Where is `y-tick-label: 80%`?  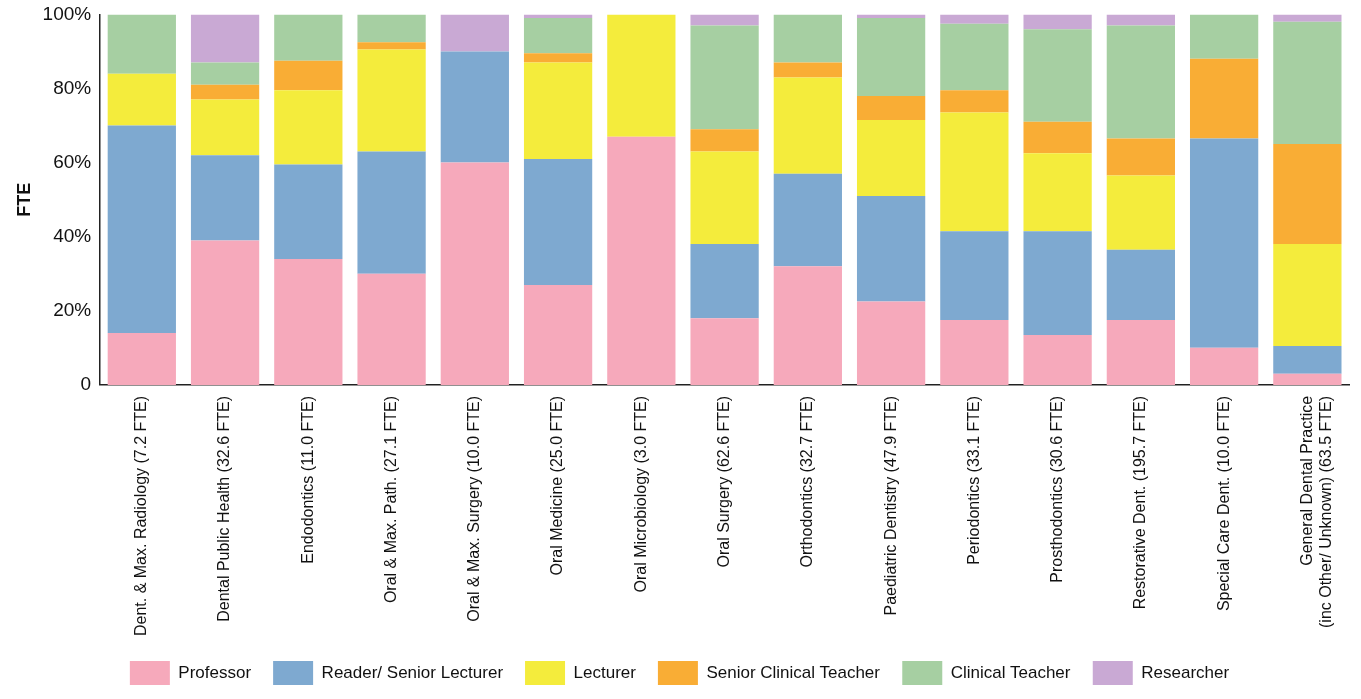 y-tick-label: 80% is located at coordinates (72, 87).